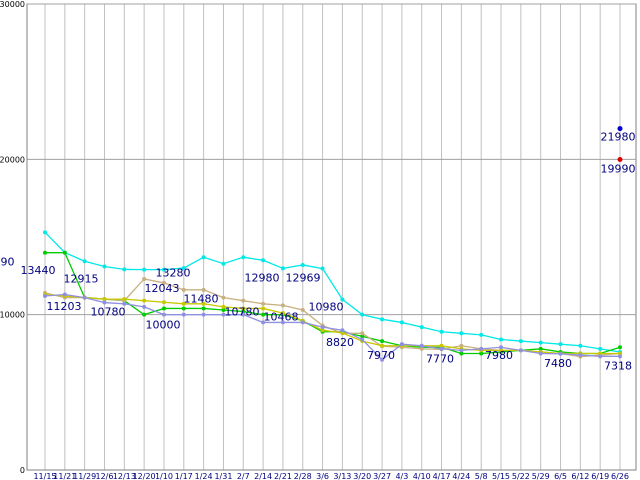 Image resolution: width=640 pixels, height=480 pixels. What do you see at coordinates (7, 262) in the screenshot?
I see `data-label: 13990` at bounding box center [7, 262].